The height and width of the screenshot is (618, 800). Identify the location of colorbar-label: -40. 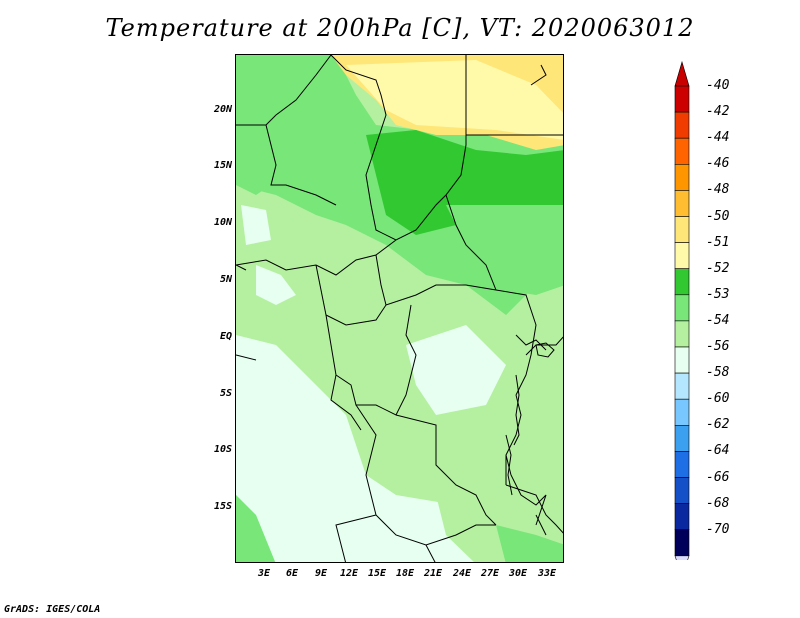
(718, 85).